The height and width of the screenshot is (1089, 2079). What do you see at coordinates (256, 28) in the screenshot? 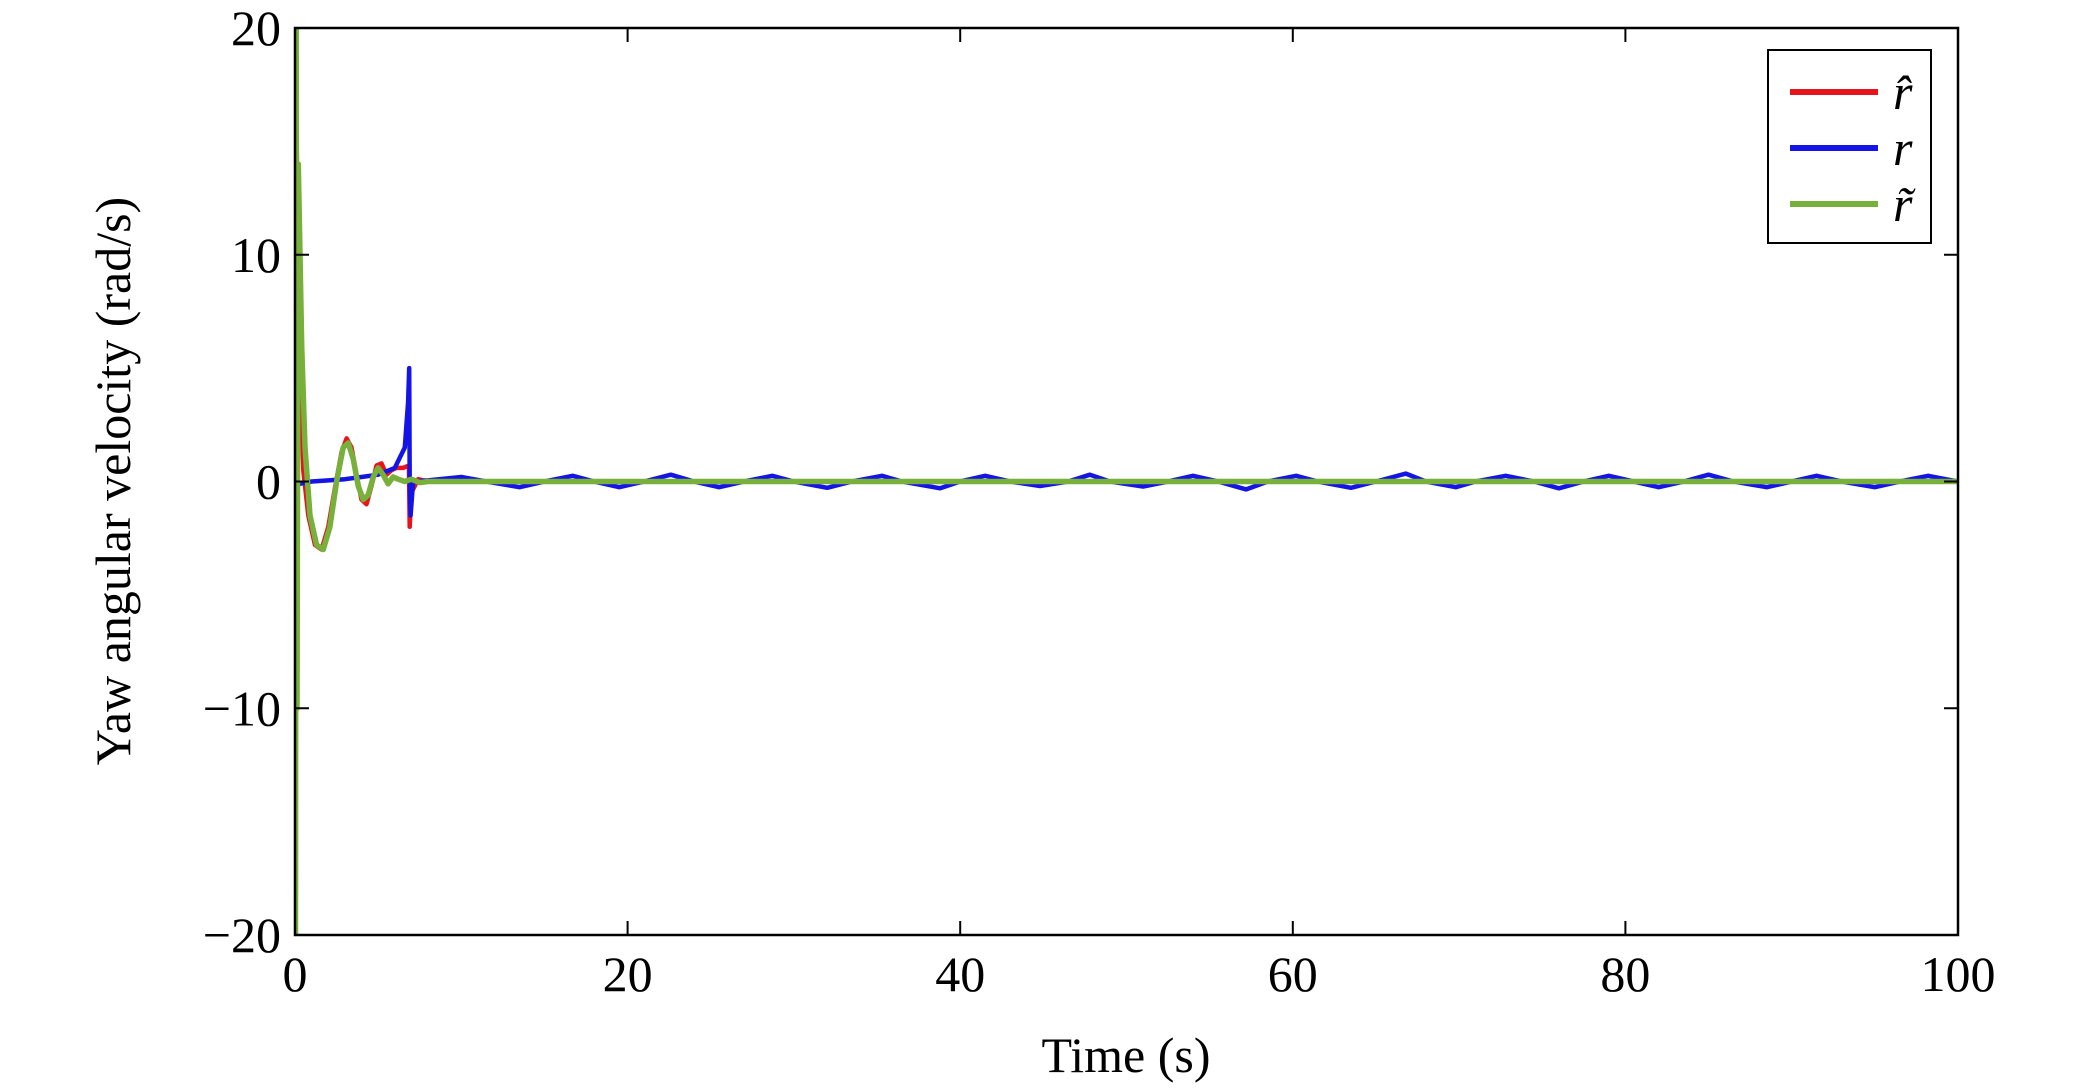
I see `y-tick-label-4: 20` at bounding box center [256, 28].